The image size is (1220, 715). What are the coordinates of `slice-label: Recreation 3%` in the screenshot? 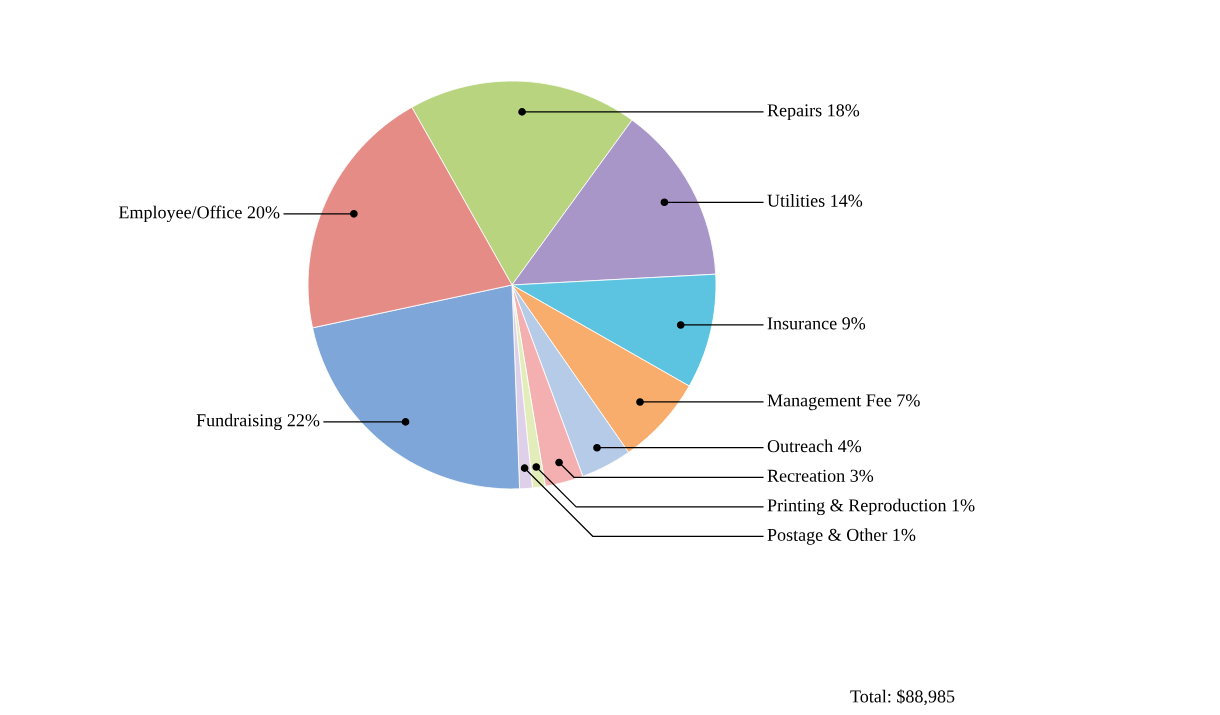 It's located at (820, 475).